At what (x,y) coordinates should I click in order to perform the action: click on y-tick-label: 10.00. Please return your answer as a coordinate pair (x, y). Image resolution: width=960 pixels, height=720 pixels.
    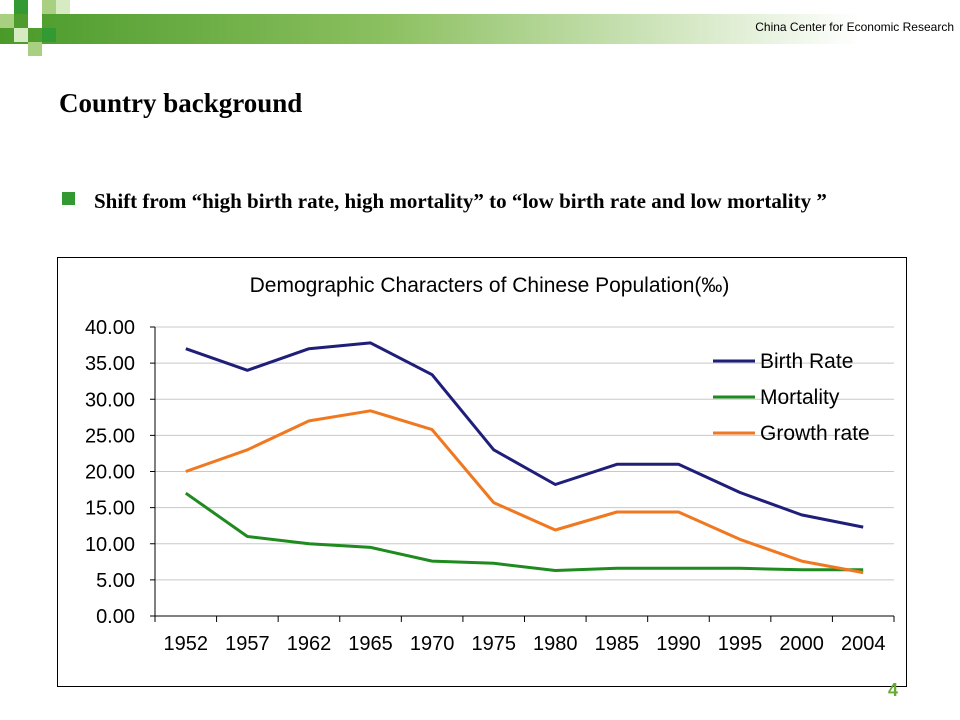
    Looking at the image, I should click on (110, 545).